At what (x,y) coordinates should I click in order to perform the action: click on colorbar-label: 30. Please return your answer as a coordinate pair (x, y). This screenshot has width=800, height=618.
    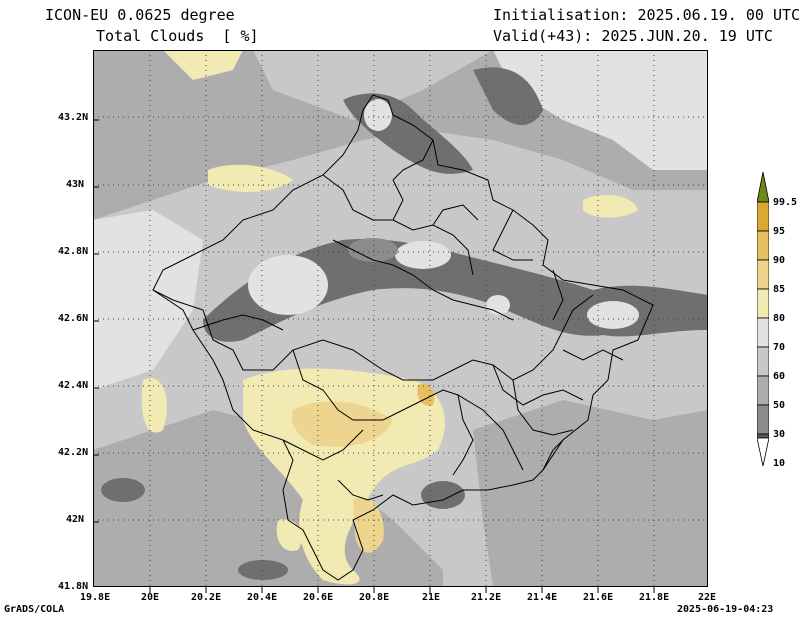
    Looking at the image, I should click on (779, 434).